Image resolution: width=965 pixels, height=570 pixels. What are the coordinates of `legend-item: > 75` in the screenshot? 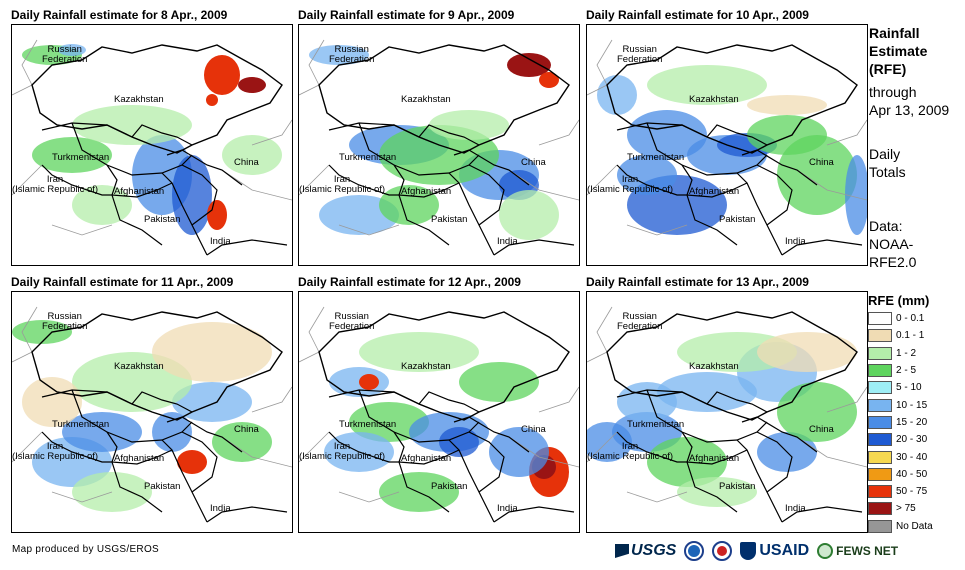 It's located at (915, 508).